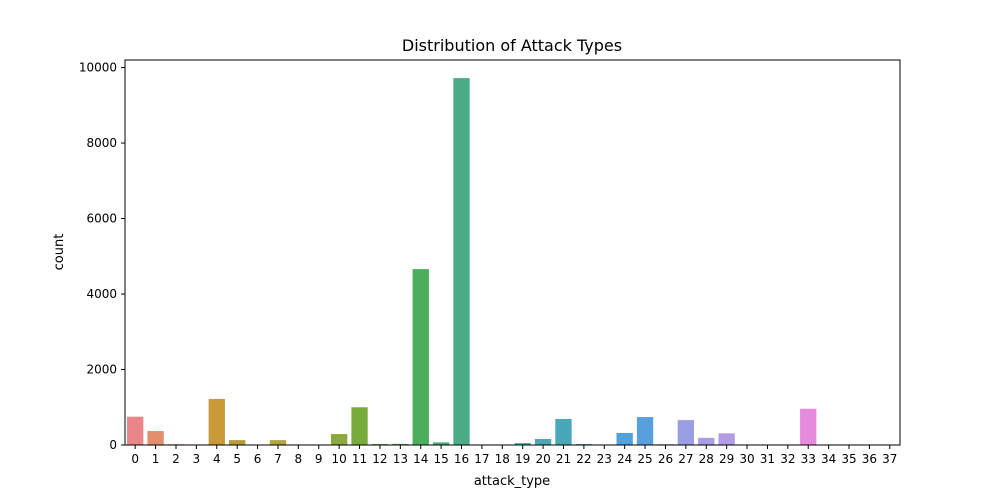 This screenshot has height=500, width=1000. What do you see at coordinates (726, 459) in the screenshot?
I see `x-tick-label-29: 29` at bounding box center [726, 459].